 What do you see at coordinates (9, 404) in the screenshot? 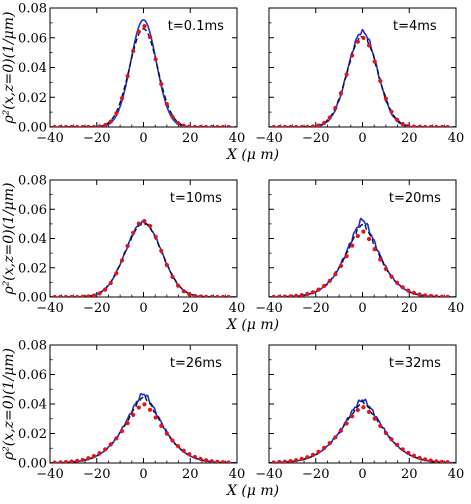
I see `y-axis-title: ρ²(x,z=0)(1/μm)` at bounding box center [9, 404].